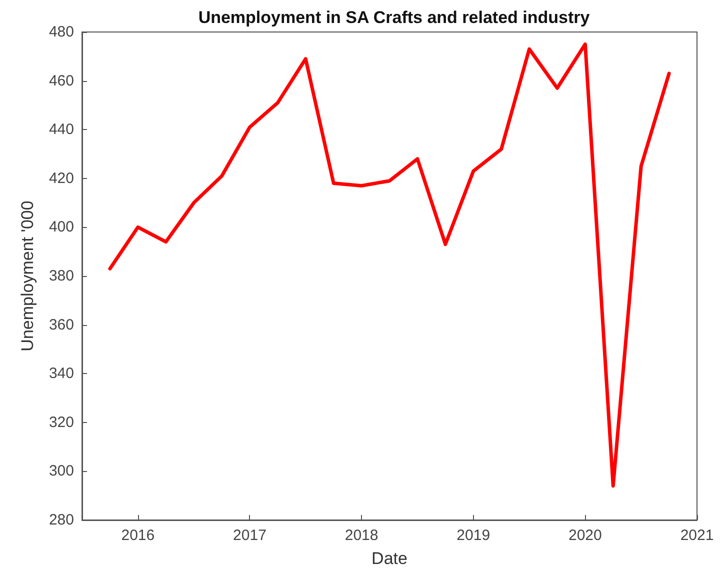 The height and width of the screenshot is (577, 720). I want to click on y-tick-label: 340, so click(61, 373).